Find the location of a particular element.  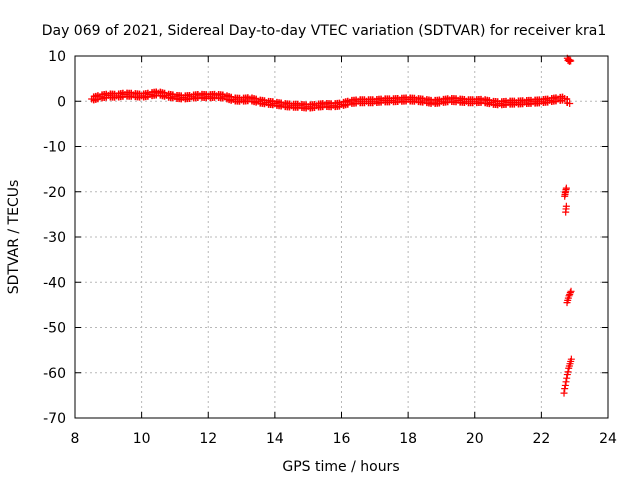

x-axis-label: GPS time / hours is located at coordinates (340, 467).